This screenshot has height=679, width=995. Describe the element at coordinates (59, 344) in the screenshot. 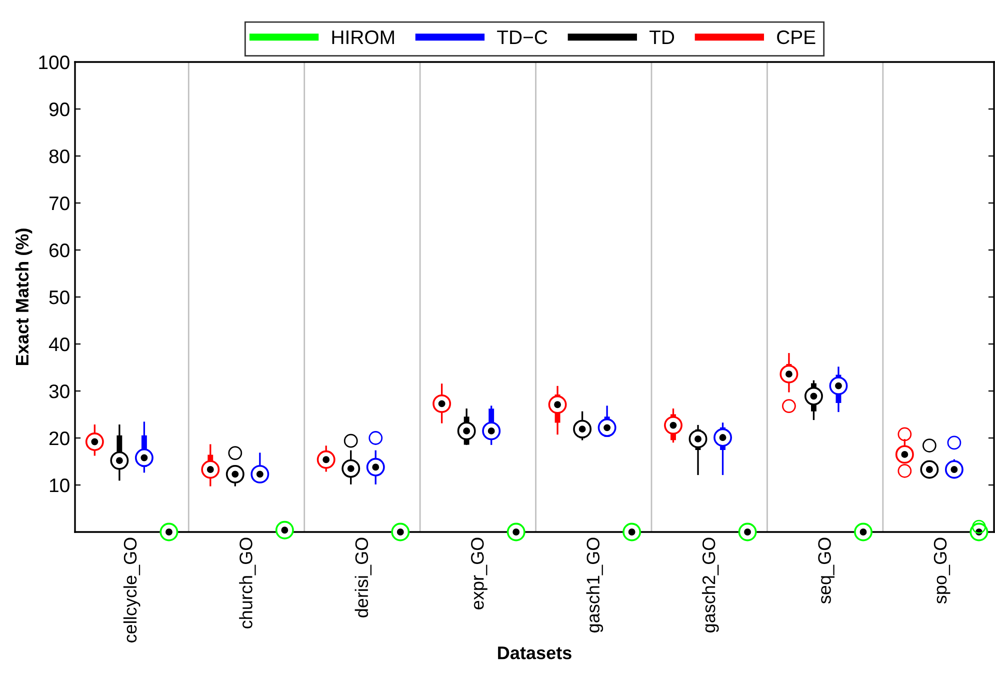

I see `y-tick-label: 40` at that location.